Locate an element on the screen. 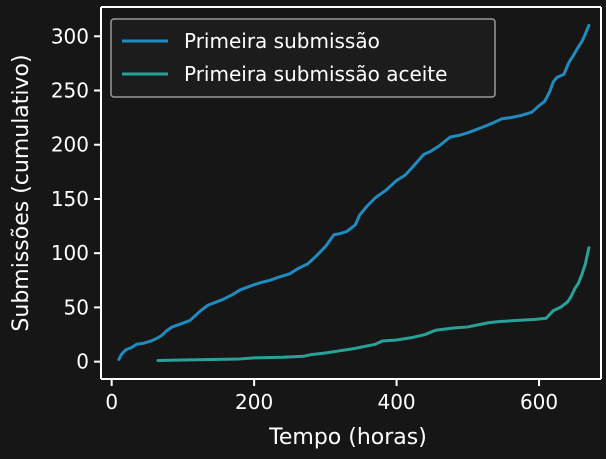  y-tick-label: 200 is located at coordinates (70, 145).